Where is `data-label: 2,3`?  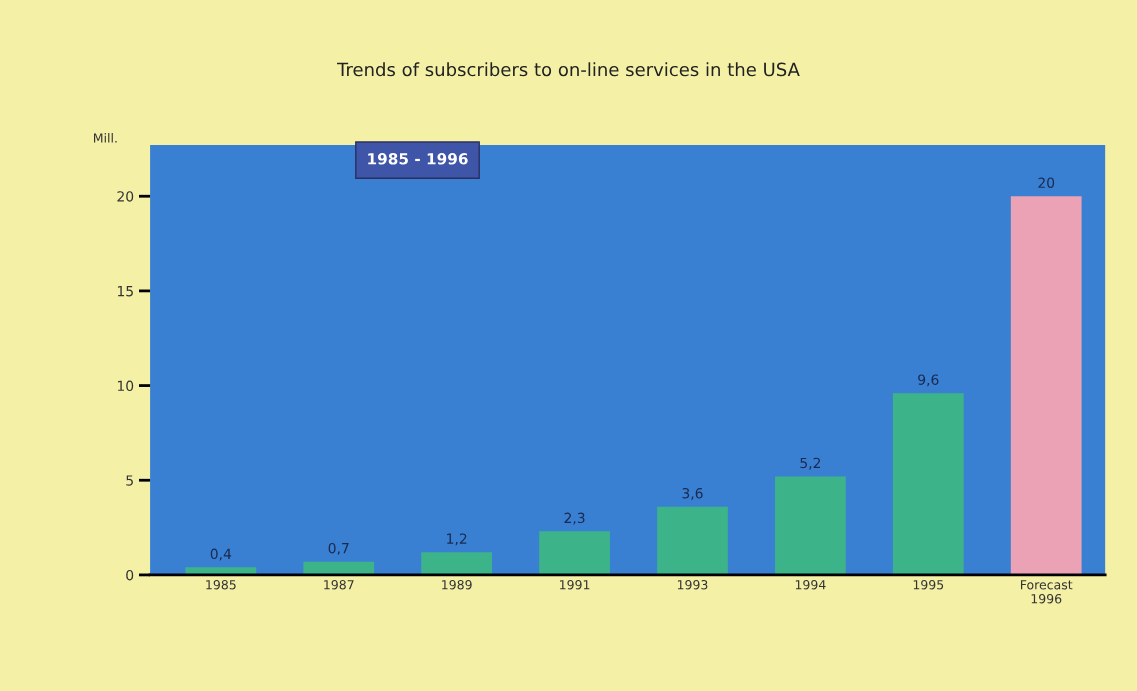
data-label: 2,3 is located at coordinates (574, 518).